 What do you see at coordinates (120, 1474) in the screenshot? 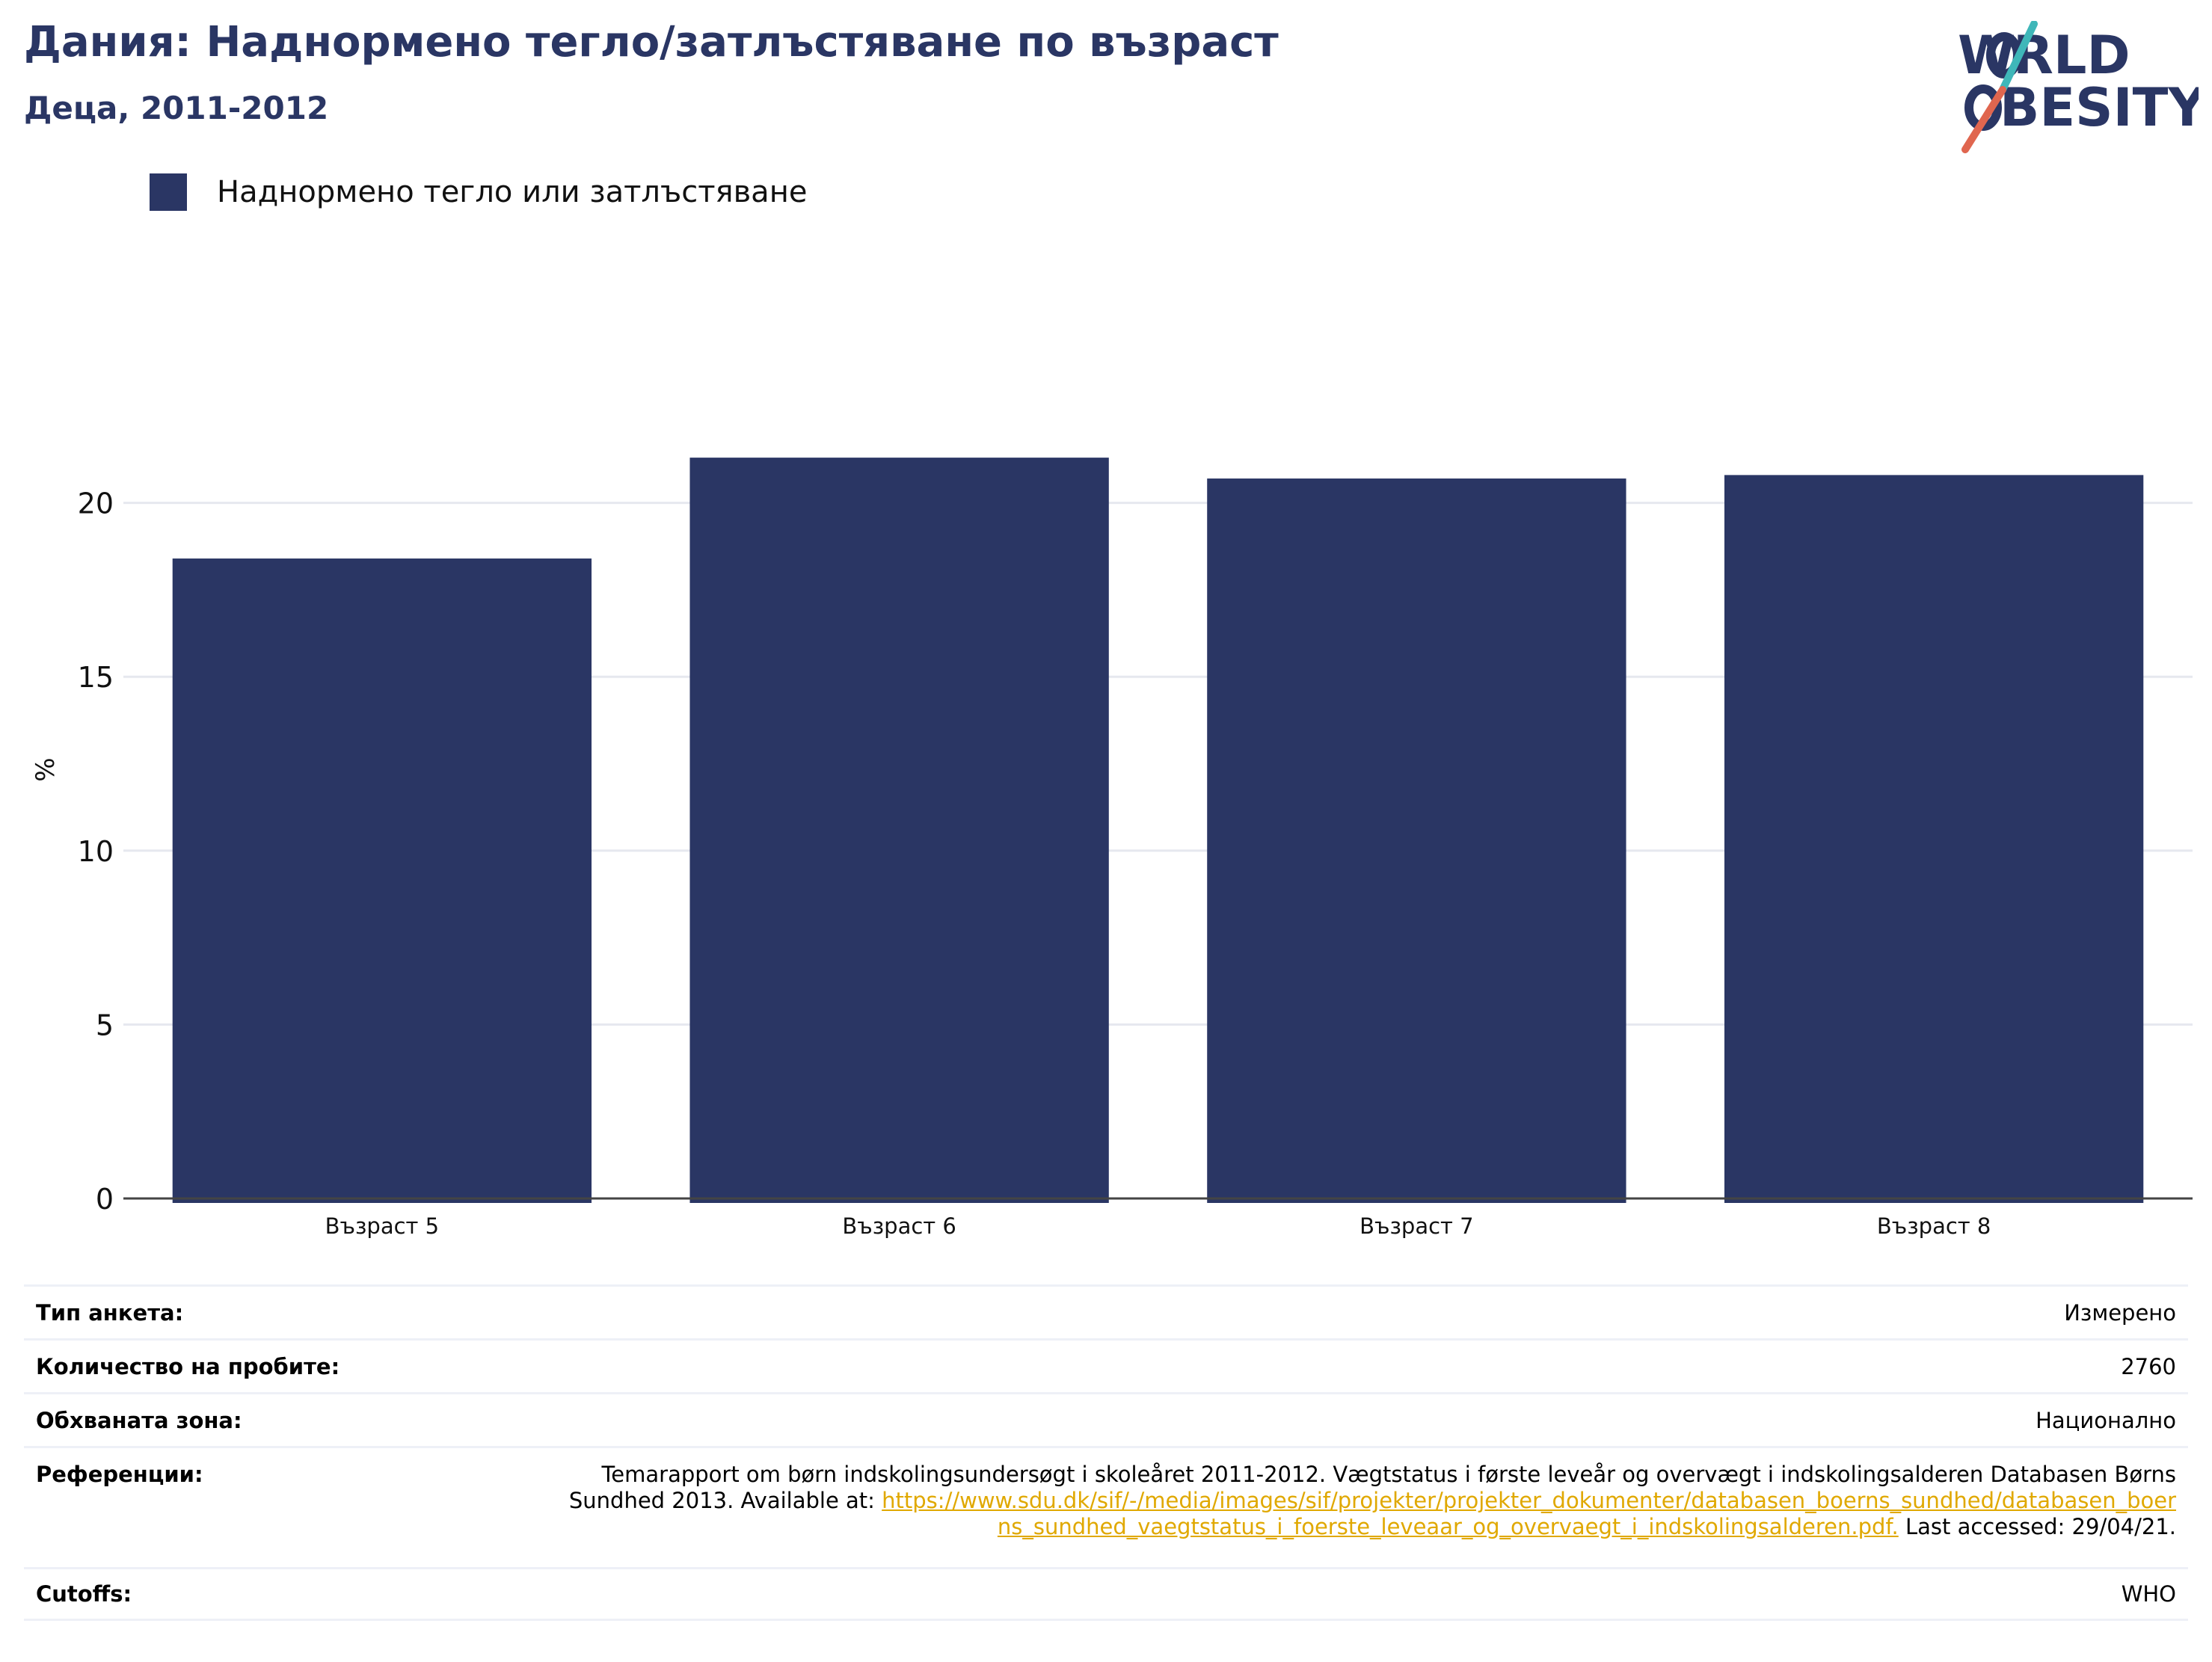
I see `references-label: Референции:` at bounding box center [120, 1474].